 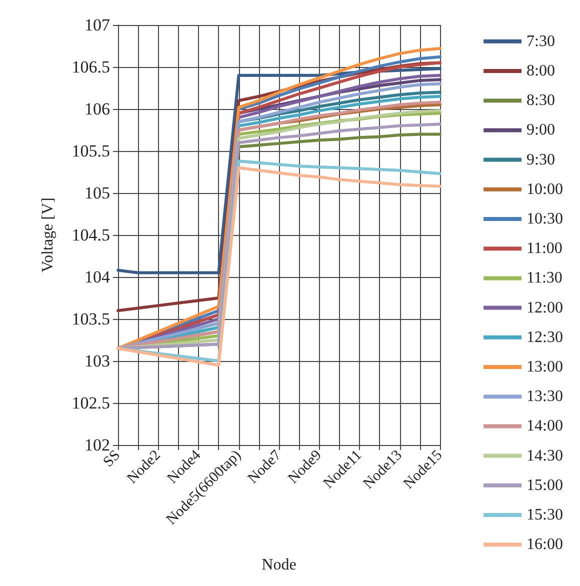 What do you see at coordinates (541, 71) in the screenshot?
I see `legend-label: 8:00` at bounding box center [541, 71].